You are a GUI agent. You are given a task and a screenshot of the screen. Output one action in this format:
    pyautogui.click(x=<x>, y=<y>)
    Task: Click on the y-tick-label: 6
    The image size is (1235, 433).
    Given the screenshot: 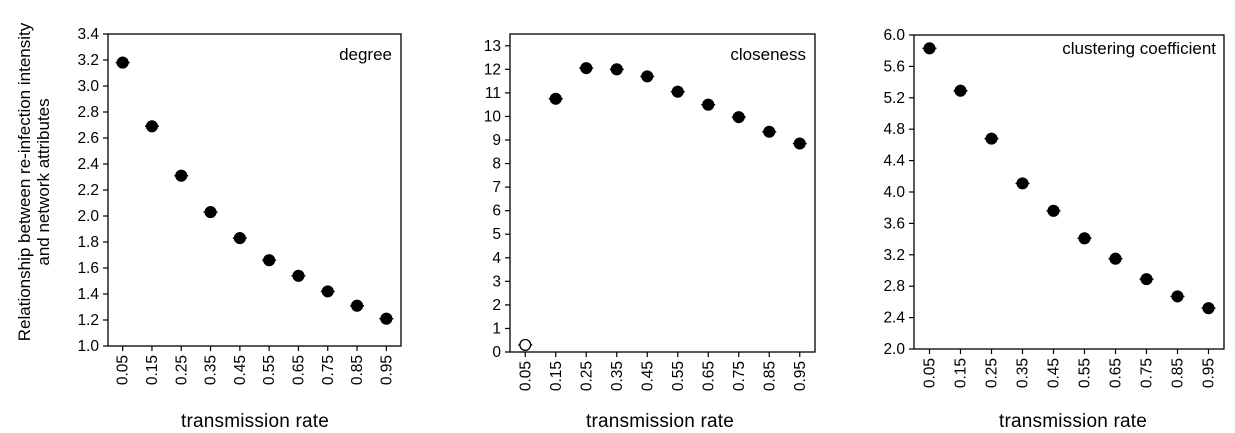 What is the action you would take?
    pyautogui.click(x=496, y=211)
    